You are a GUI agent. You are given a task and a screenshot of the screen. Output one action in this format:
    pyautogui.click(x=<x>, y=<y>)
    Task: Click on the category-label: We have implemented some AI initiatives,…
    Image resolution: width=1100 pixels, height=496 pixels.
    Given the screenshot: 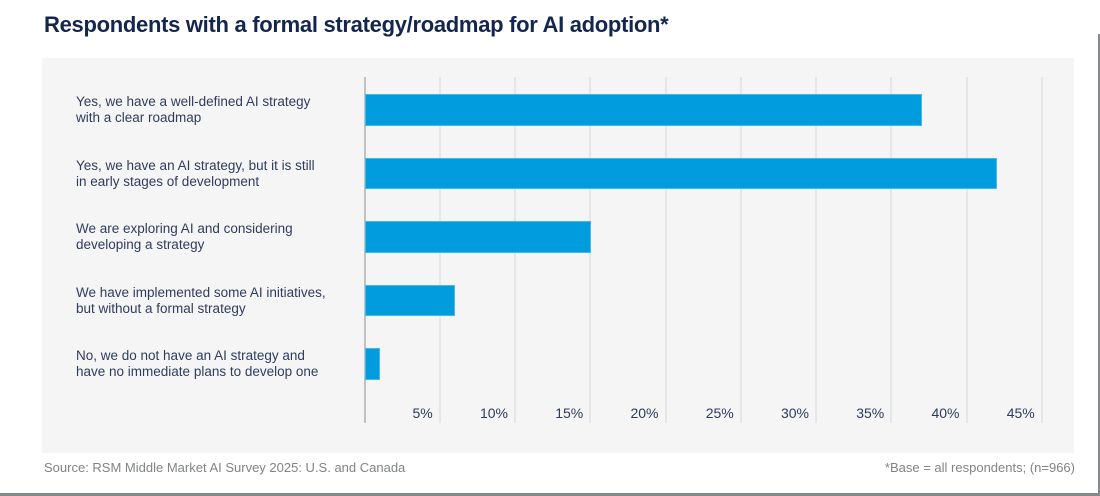 What is the action you would take?
    pyautogui.click(x=217, y=301)
    